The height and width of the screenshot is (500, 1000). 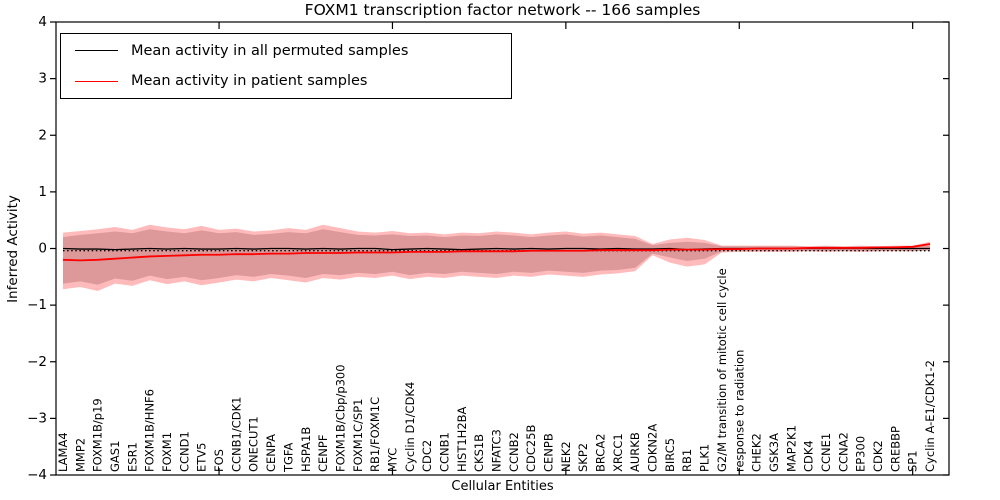 I want to click on y-tick-label: 0, so click(x=42, y=249).